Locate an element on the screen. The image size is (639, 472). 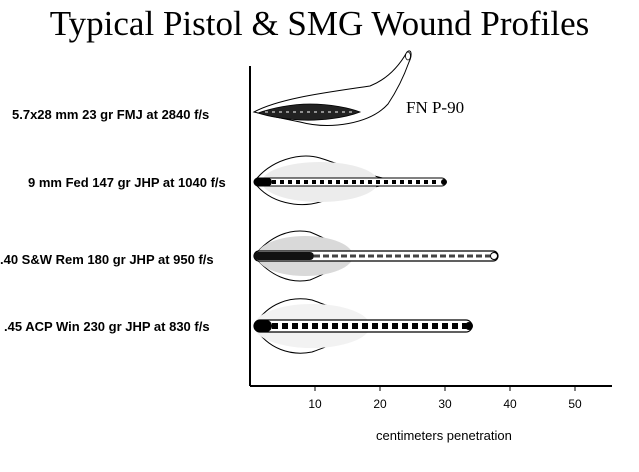
wound-profile-40sw is located at coordinates (376, 256).